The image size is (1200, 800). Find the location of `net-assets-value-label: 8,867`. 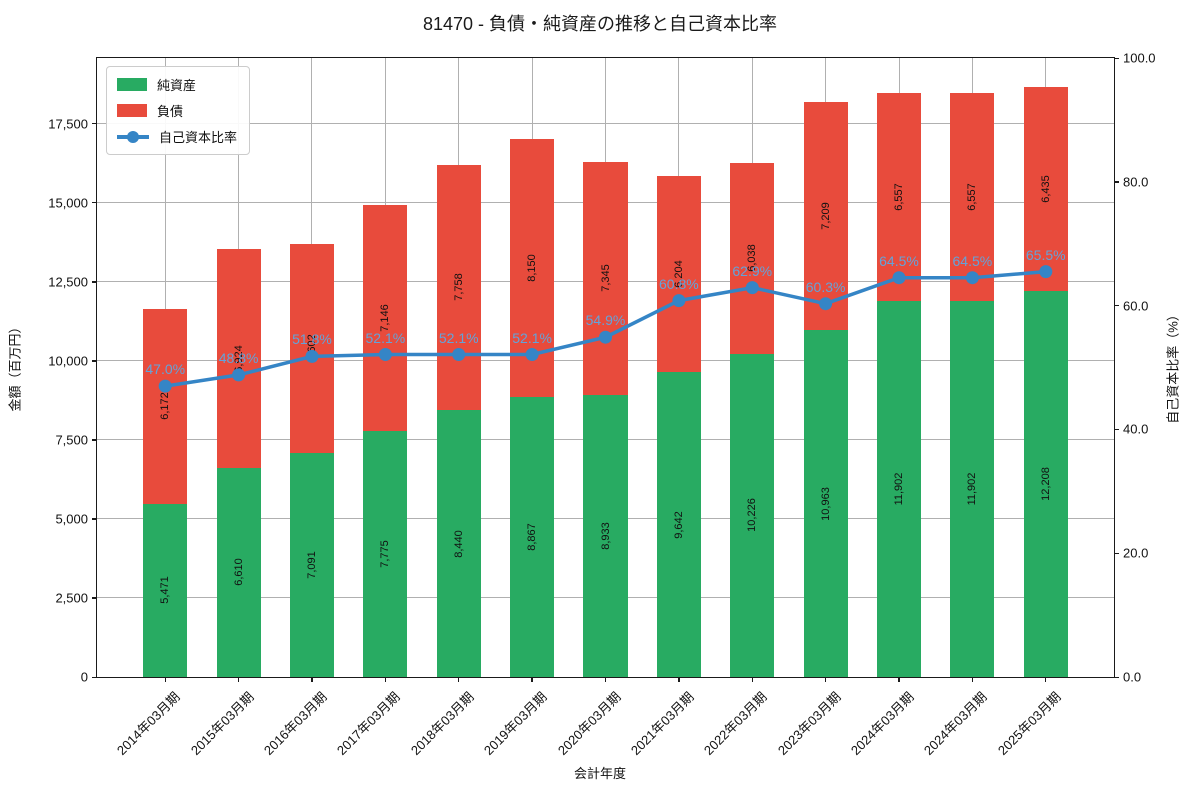

net-assets-value-label: 8,867 is located at coordinates (532, 537).